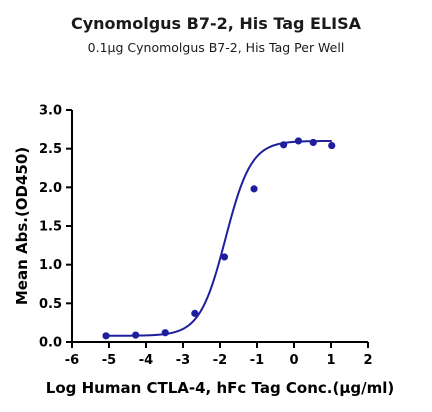 The height and width of the screenshot is (412, 432). Describe the element at coordinates (330, 360) in the screenshot. I see `x-tick-label: 1` at that location.